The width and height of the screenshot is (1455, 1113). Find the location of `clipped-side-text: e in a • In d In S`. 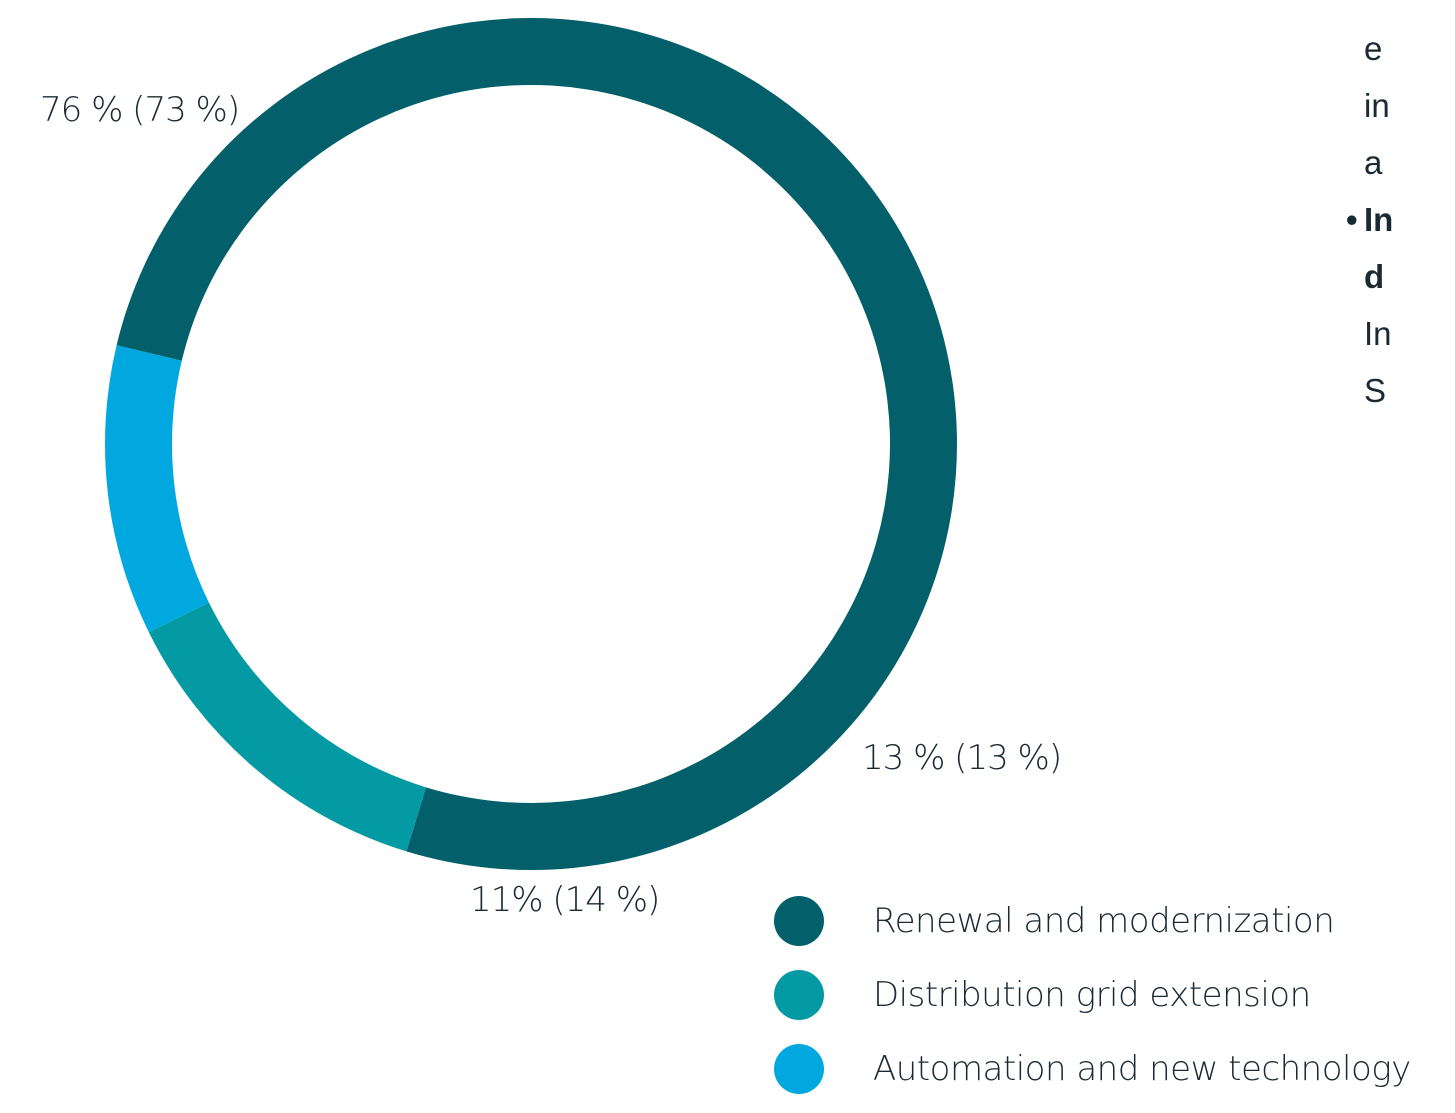

clipped-side-text: e in a • In d In S is located at coordinates (1400, 219).